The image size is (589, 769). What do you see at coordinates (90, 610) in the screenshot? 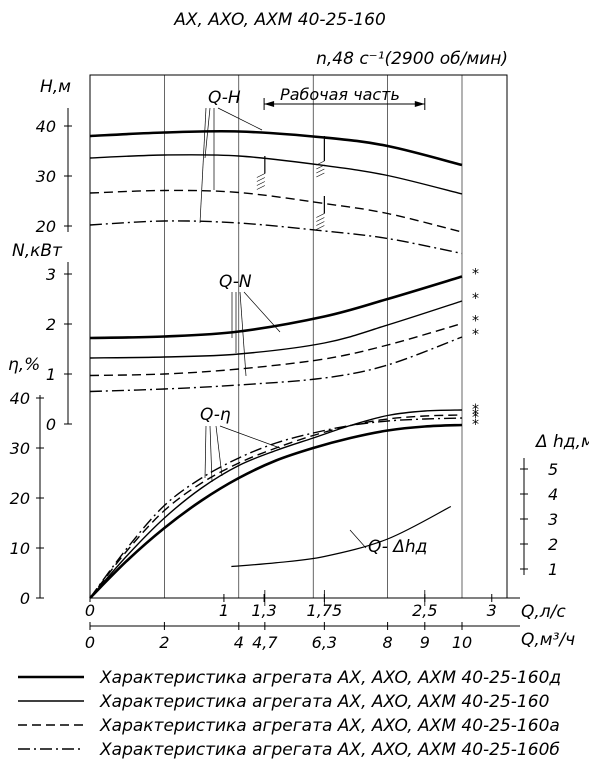
I see `x-tick-label-q-ls: 0` at bounding box center [90, 610].